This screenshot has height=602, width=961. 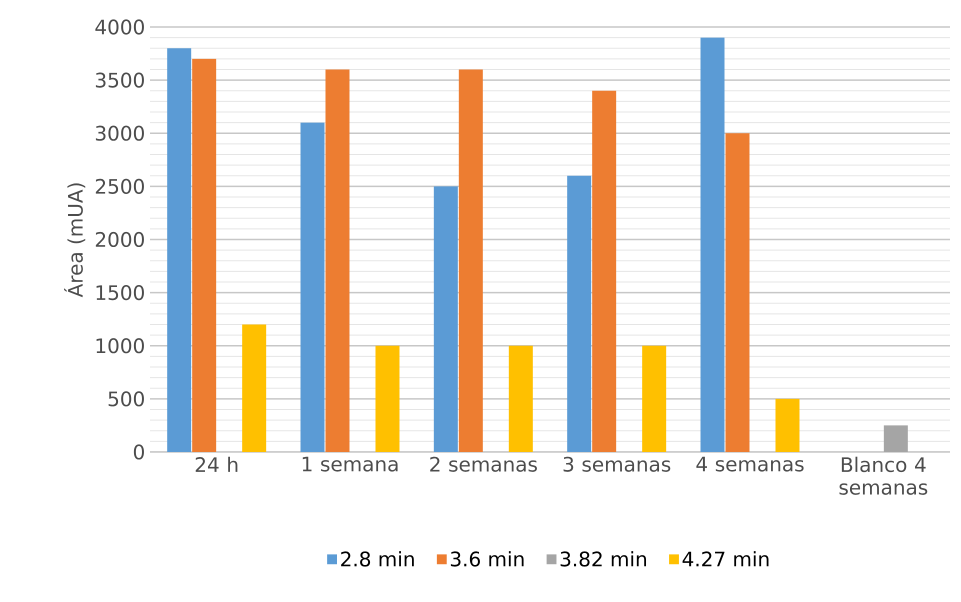 I want to click on y-tick-label: 500, so click(x=126, y=398).